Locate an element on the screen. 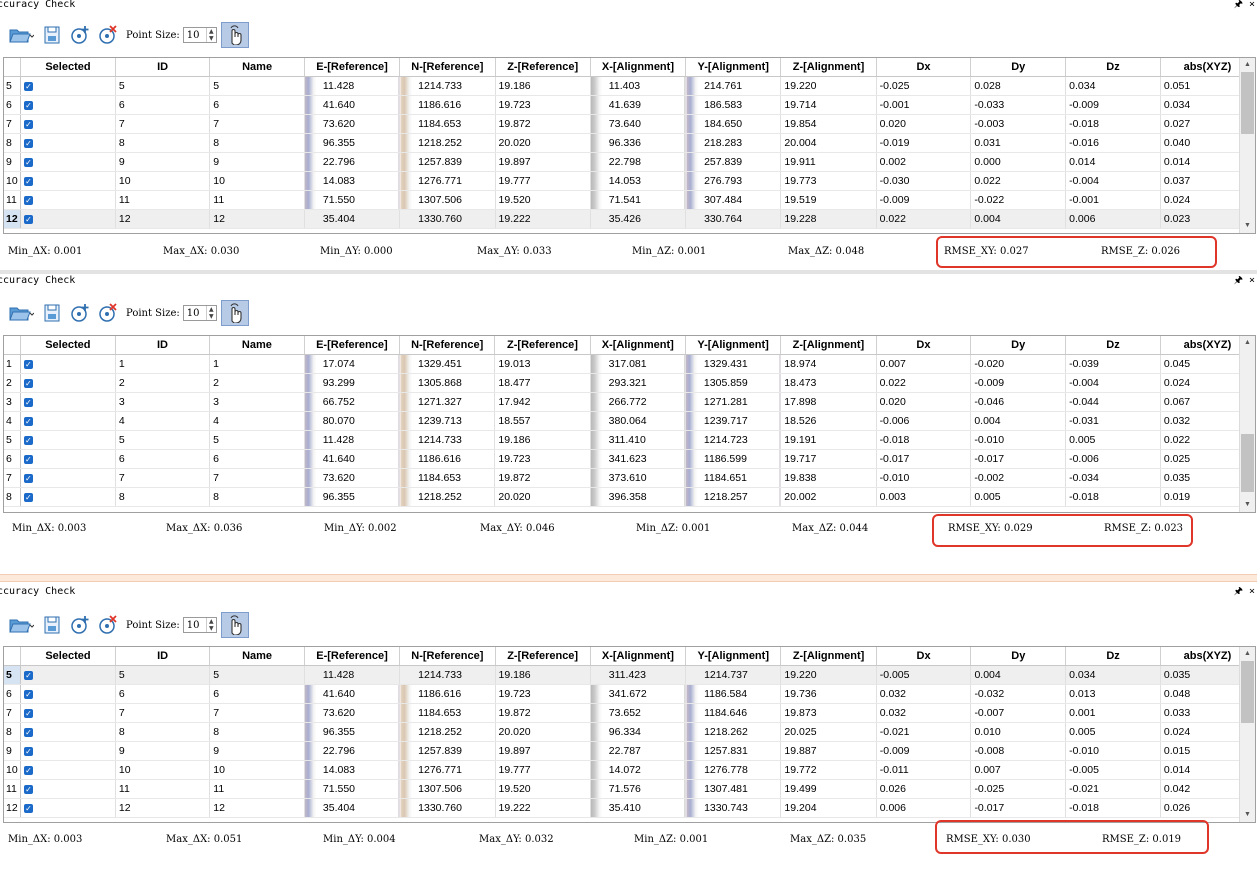 The height and width of the screenshot is (875, 1257). folder-open-icon is located at coordinates (21, 625).